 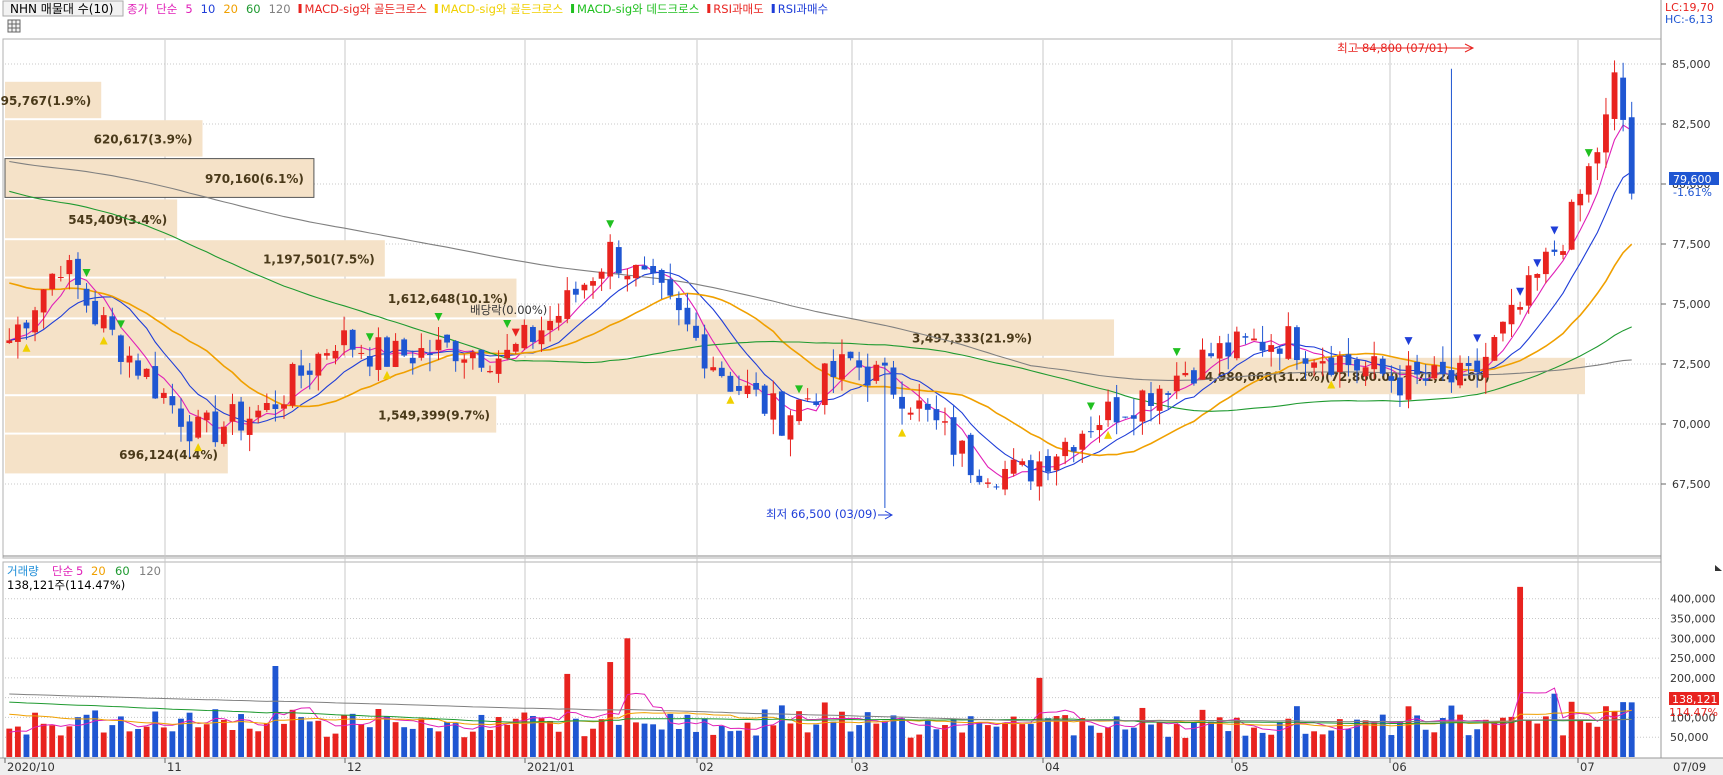 I want to click on volume-tick-label: 350,000, so click(x=1693, y=619).